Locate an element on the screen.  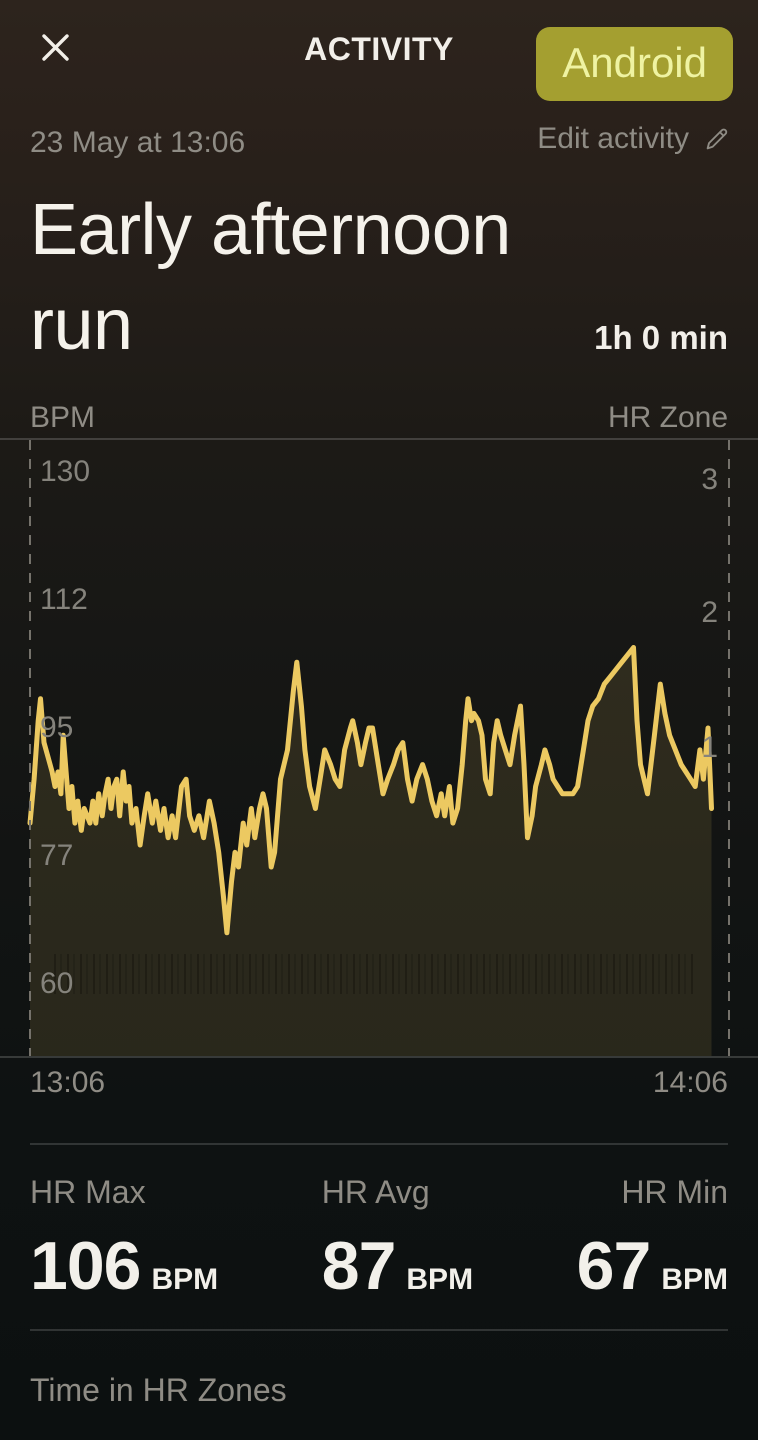
zone-tick-1: 1 is located at coordinates (709, 747).